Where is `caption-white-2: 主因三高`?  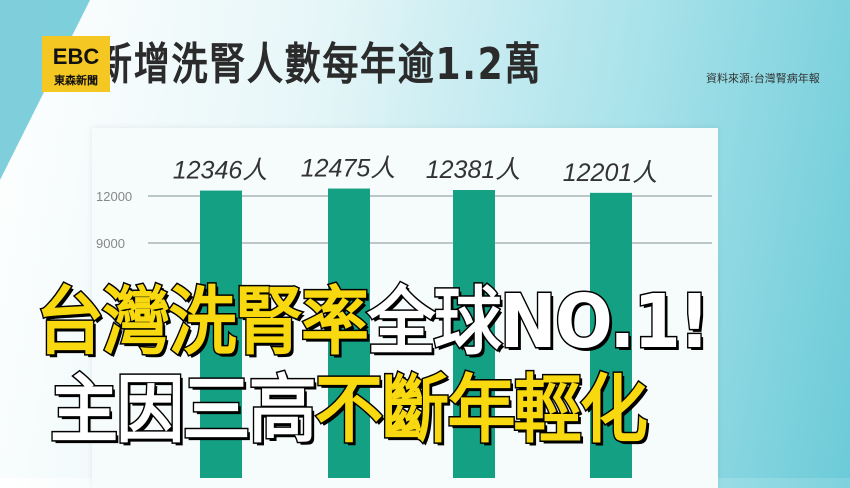 caption-white-2: 主因三高 is located at coordinates (184, 410).